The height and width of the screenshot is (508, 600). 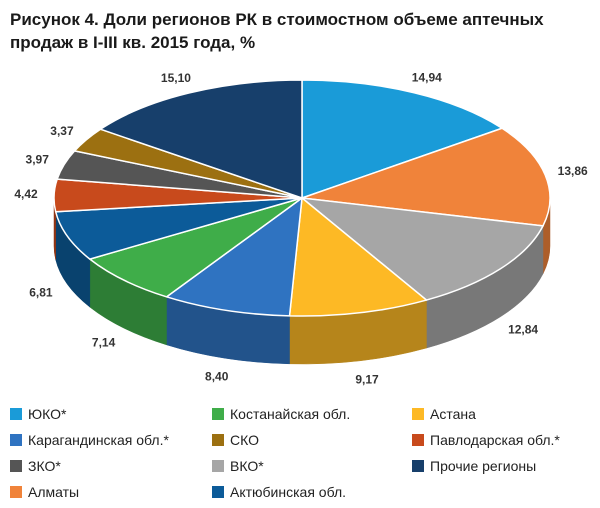 I want to click on legend-item-карагандинская-обл: Карагандинская обл.*, so click(x=89, y=440).